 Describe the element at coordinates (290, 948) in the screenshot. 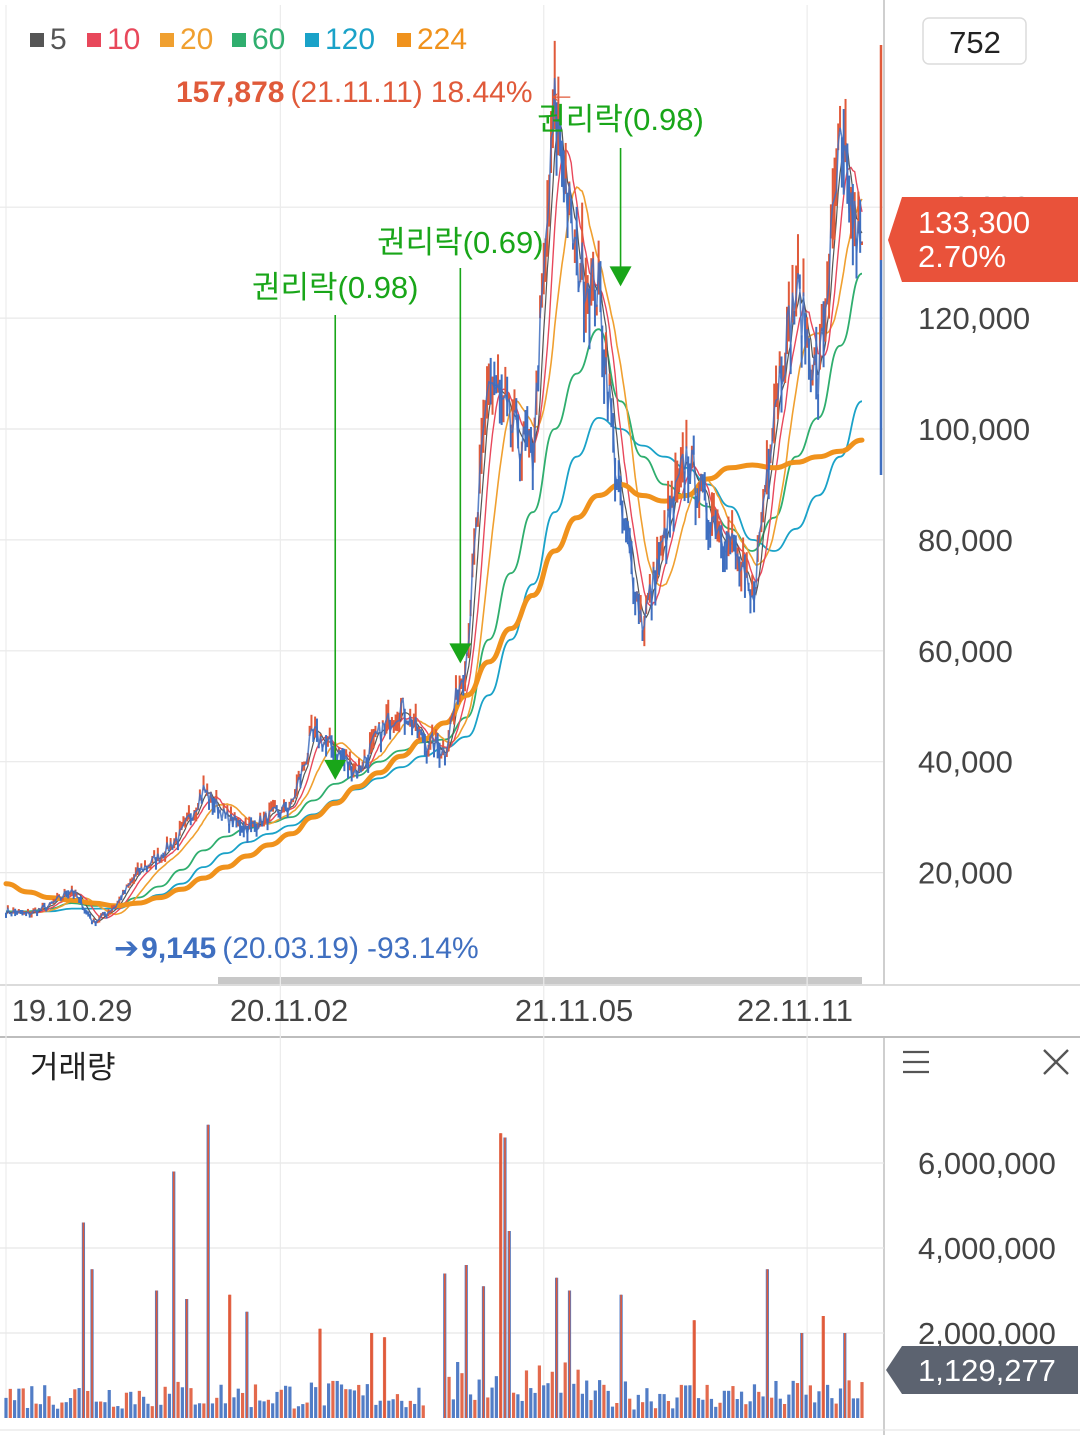

I see `low-price-date: (20.03.19)` at that location.